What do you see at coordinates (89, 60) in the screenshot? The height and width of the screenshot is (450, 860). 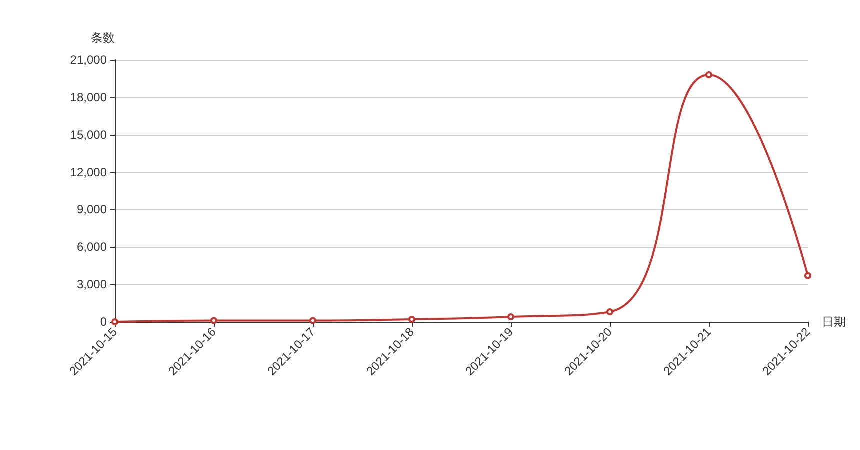 I see `y-tick-label: 21,000` at bounding box center [89, 60].